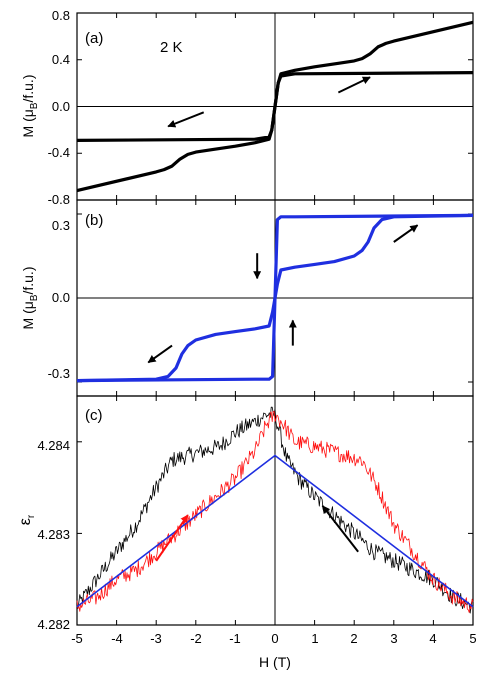 This screenshot has width=500, height=683. What do you see at coordinates (472, 638) in the screenshot?
I see `x-tick-10: 5` at bounding box center [472, 638].